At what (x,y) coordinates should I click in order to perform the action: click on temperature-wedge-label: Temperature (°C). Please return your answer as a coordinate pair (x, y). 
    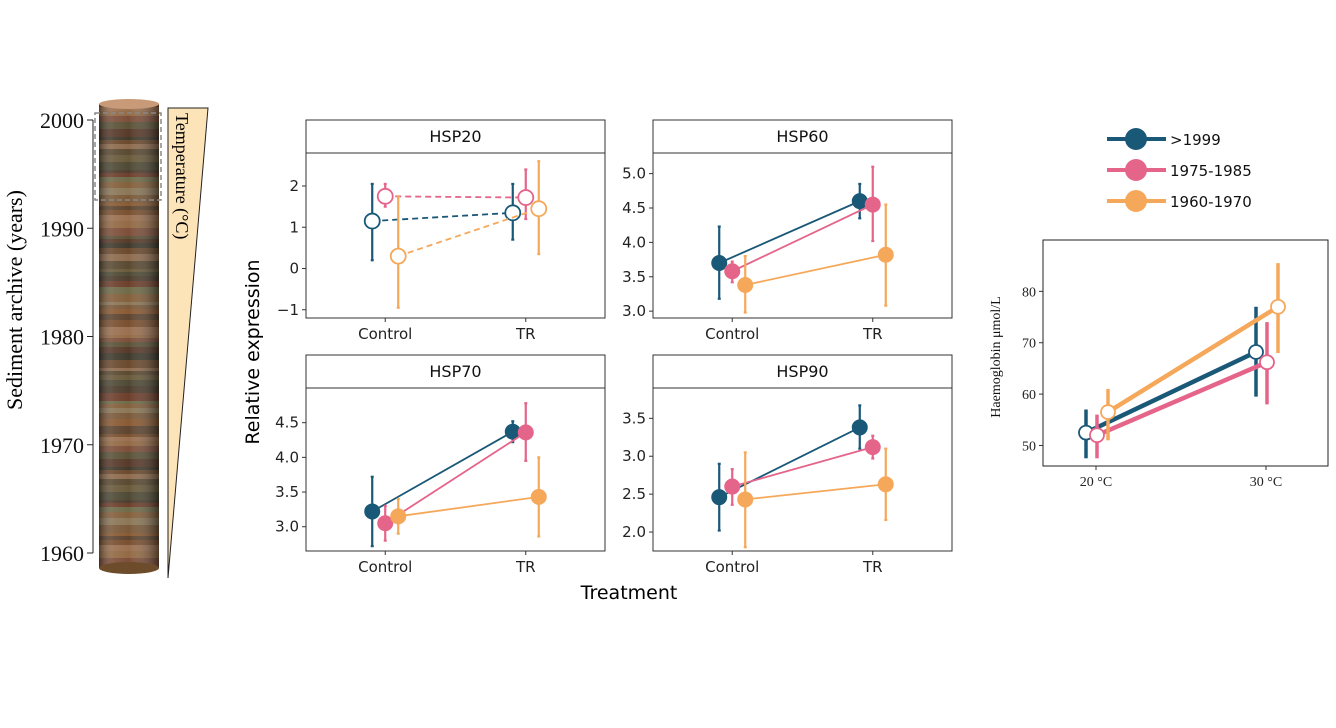
    Looking at the image, I should click on (181, 176).